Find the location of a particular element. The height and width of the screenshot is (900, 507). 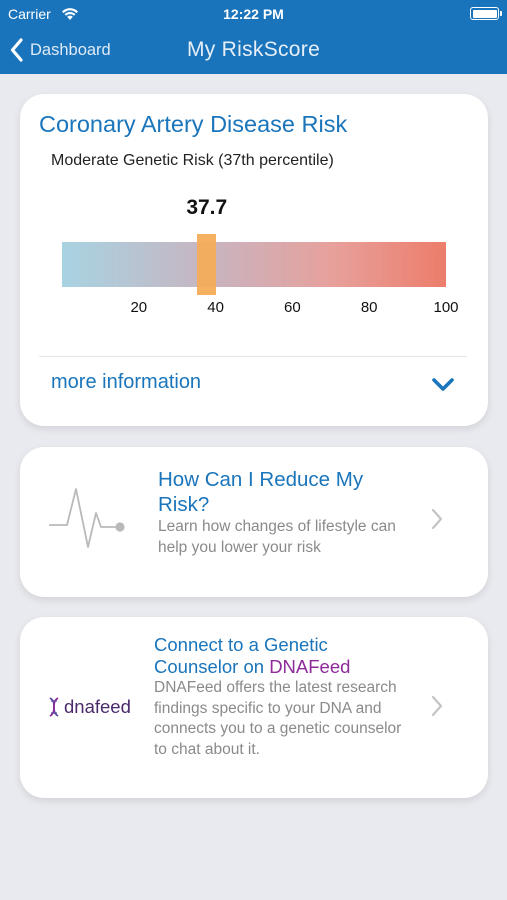

dna-helix-icon is located at coordinates (54, 707).